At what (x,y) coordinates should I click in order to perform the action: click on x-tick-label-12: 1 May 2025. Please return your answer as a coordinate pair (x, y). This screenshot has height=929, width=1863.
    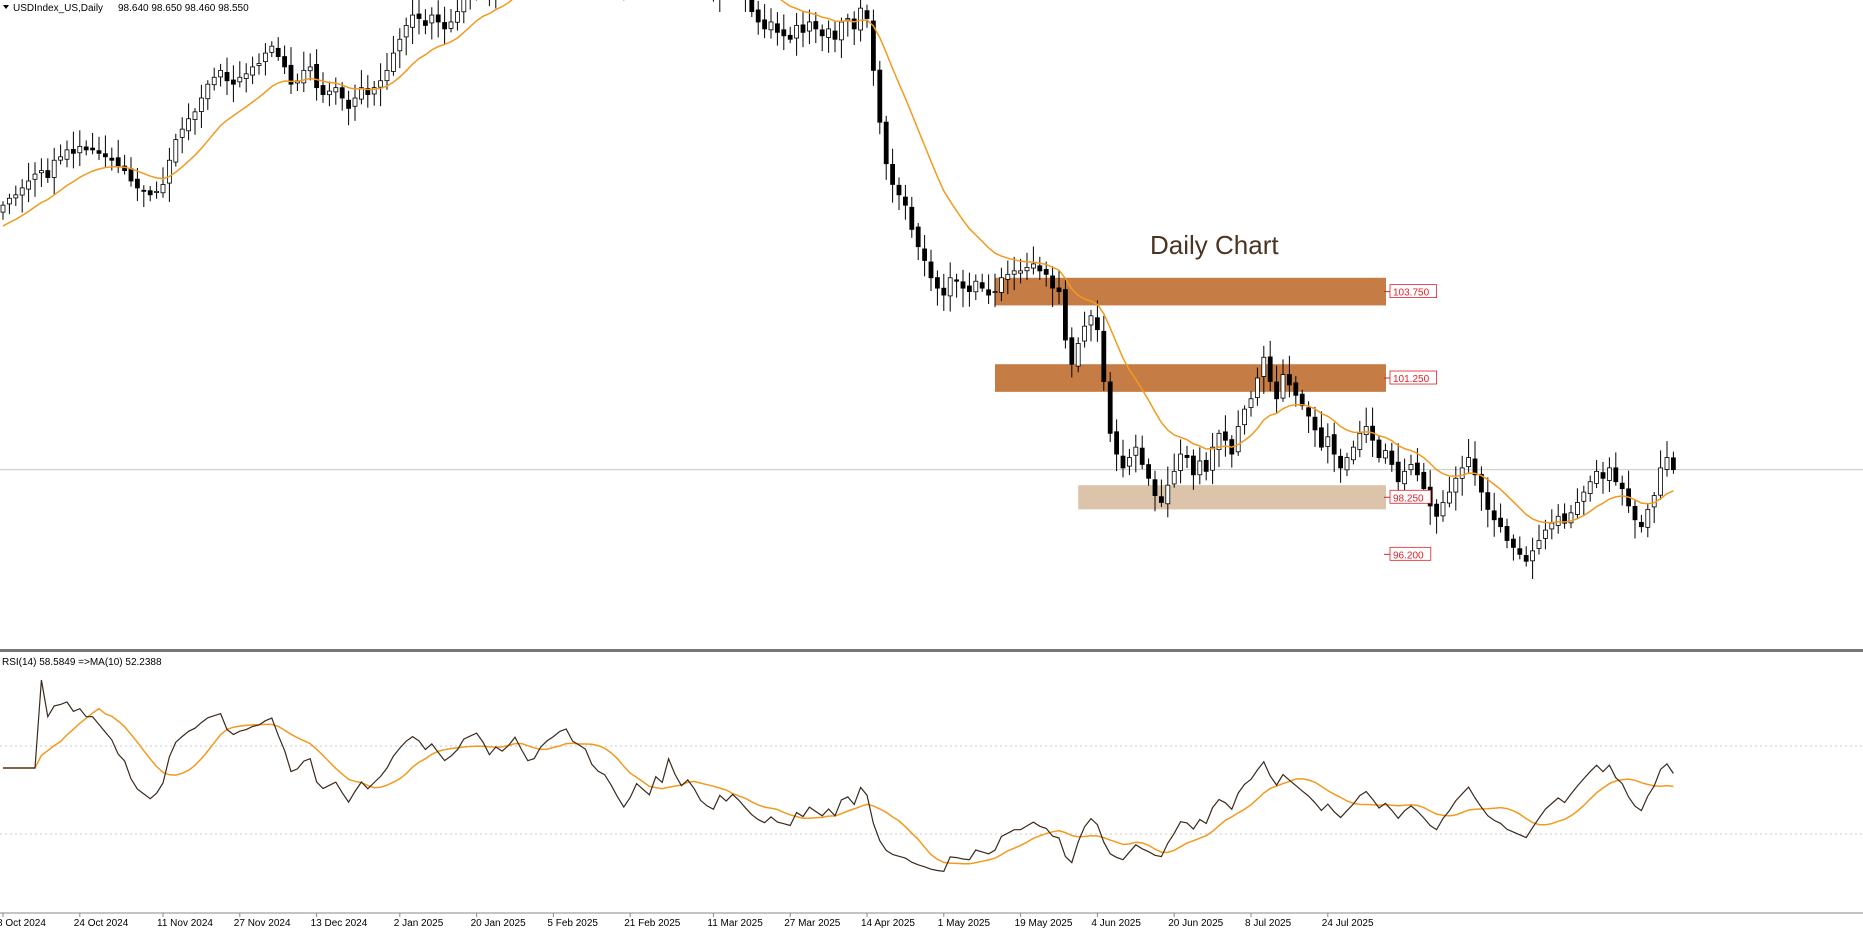
    Looking at the image, I should click on (964, 923).